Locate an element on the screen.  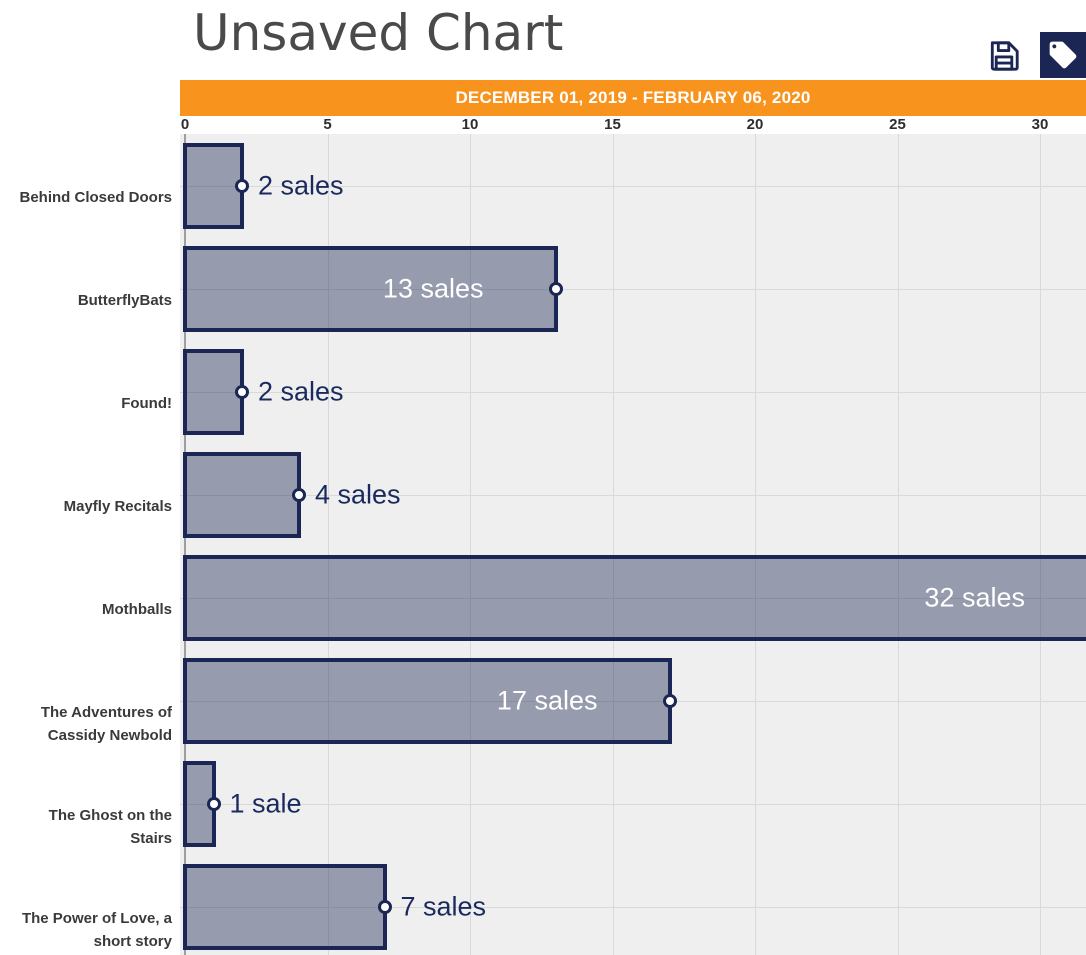
floppy-disk-icon is located at coordinates (1004, 56).